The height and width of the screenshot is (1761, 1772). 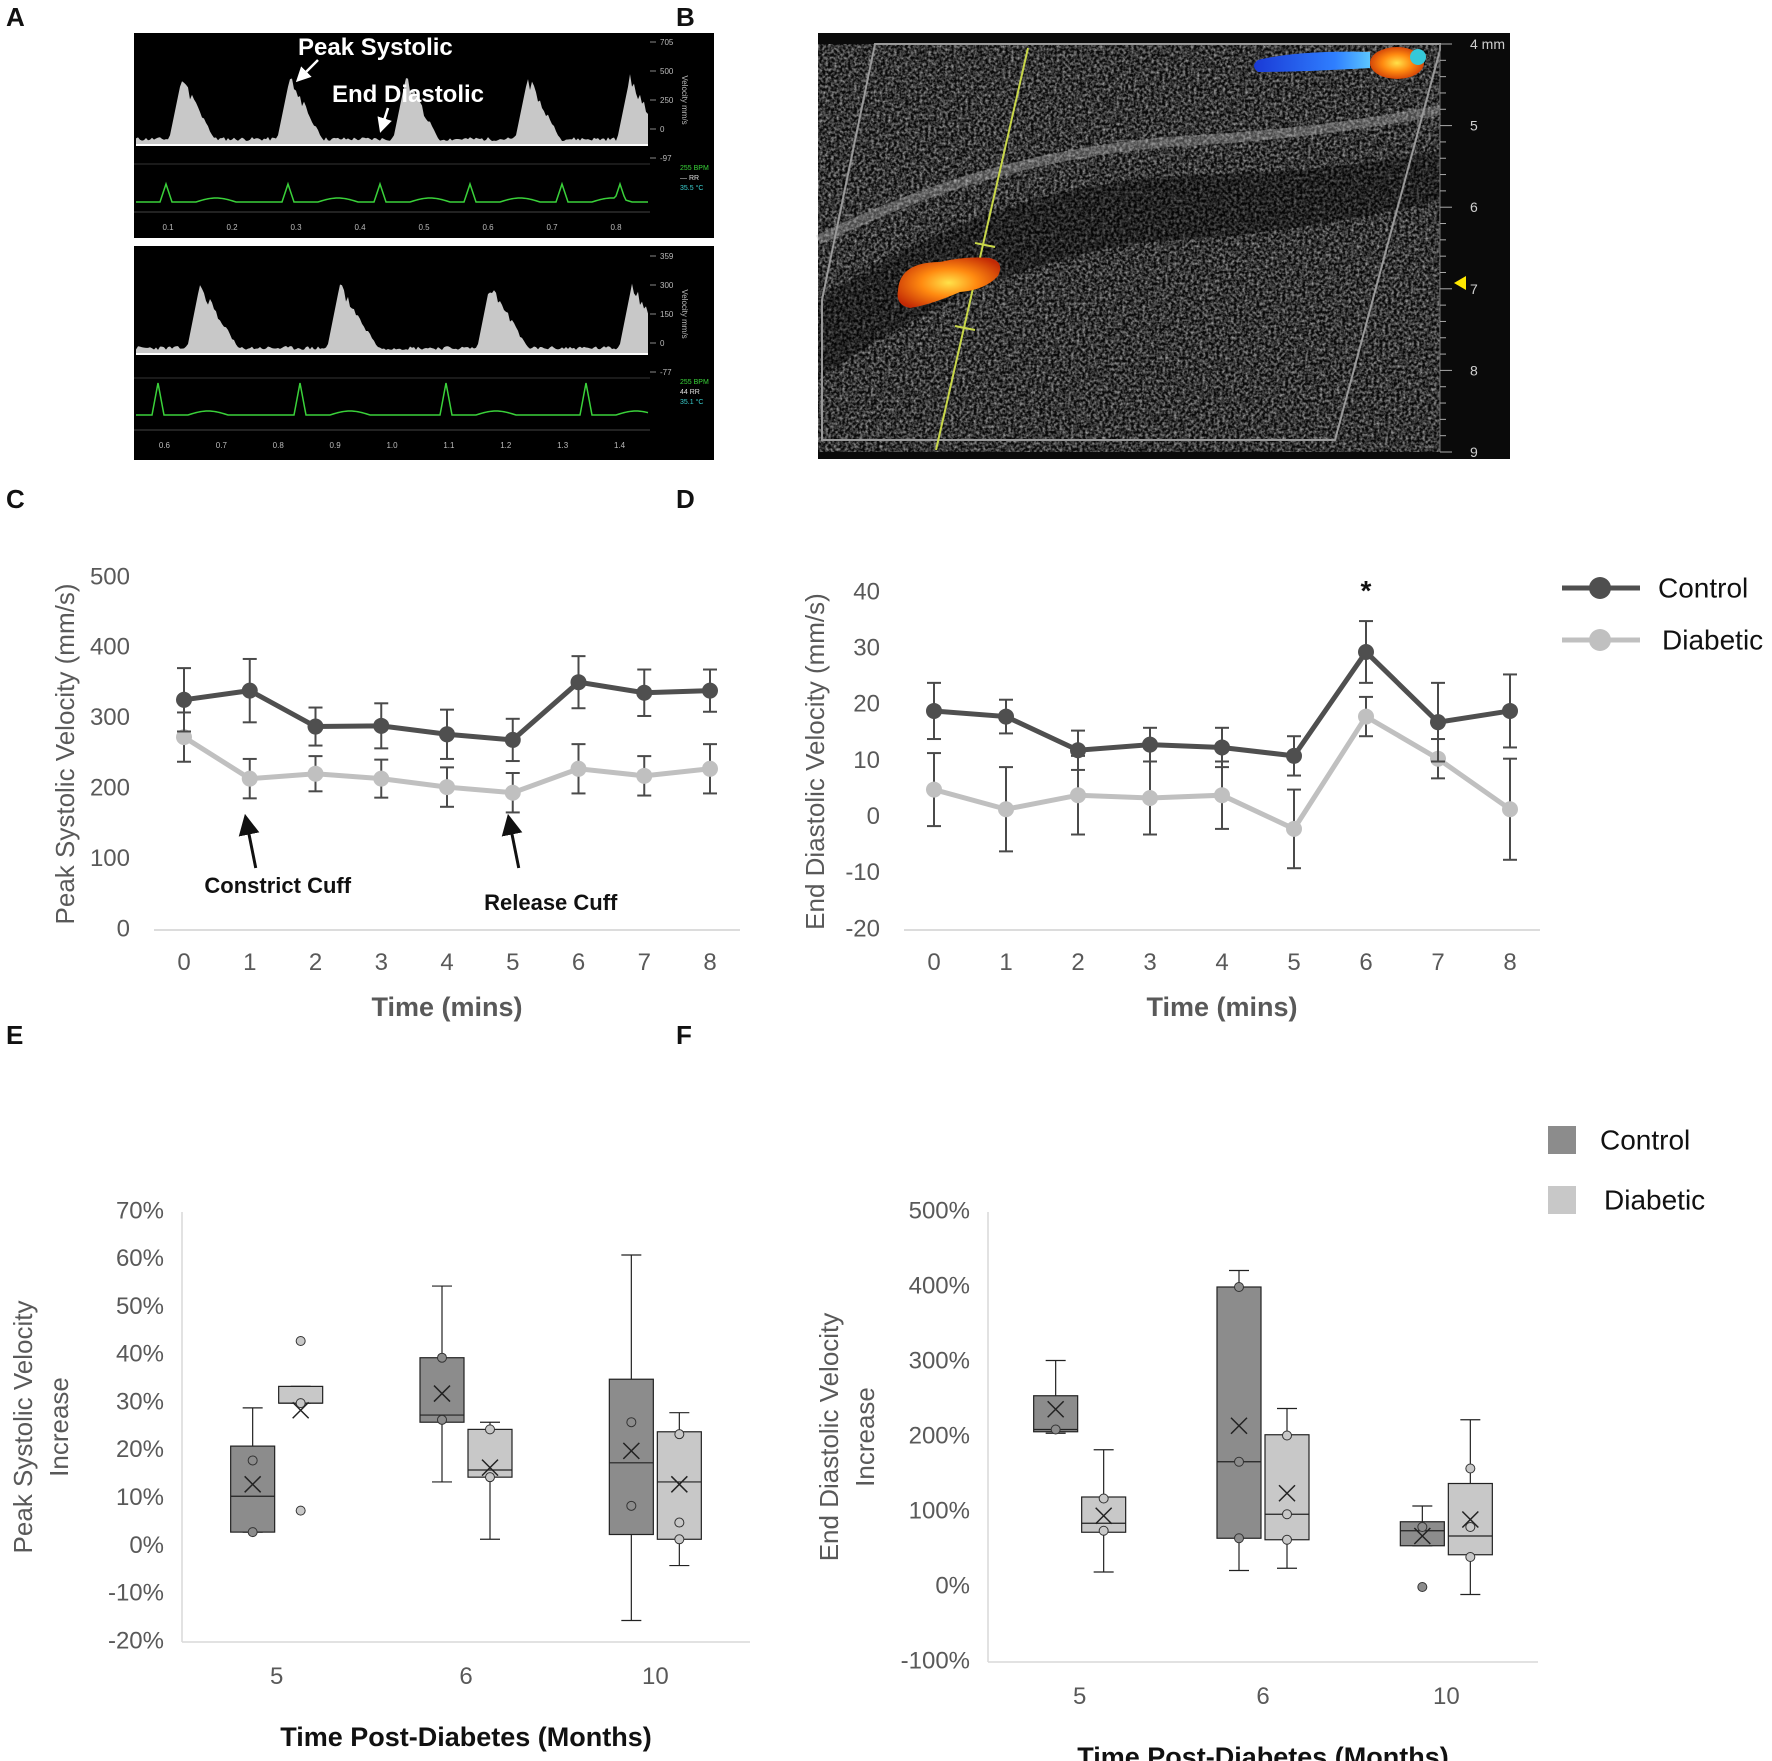 I want to click on annotation-end-diastolic: End Diastolic, so click(x=408, y=94).